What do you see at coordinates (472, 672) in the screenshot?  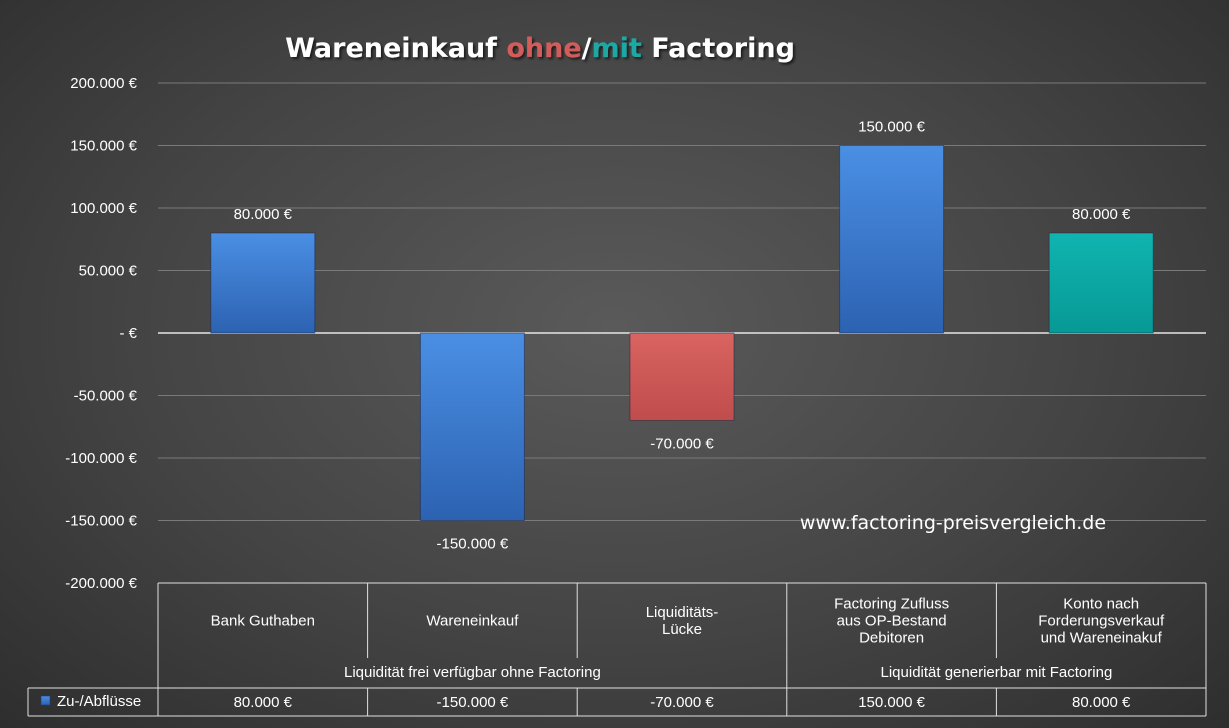 I see `category-group-label: Liquidität frei verfügbar ohne Factoring` at bounding box center [472, 672].